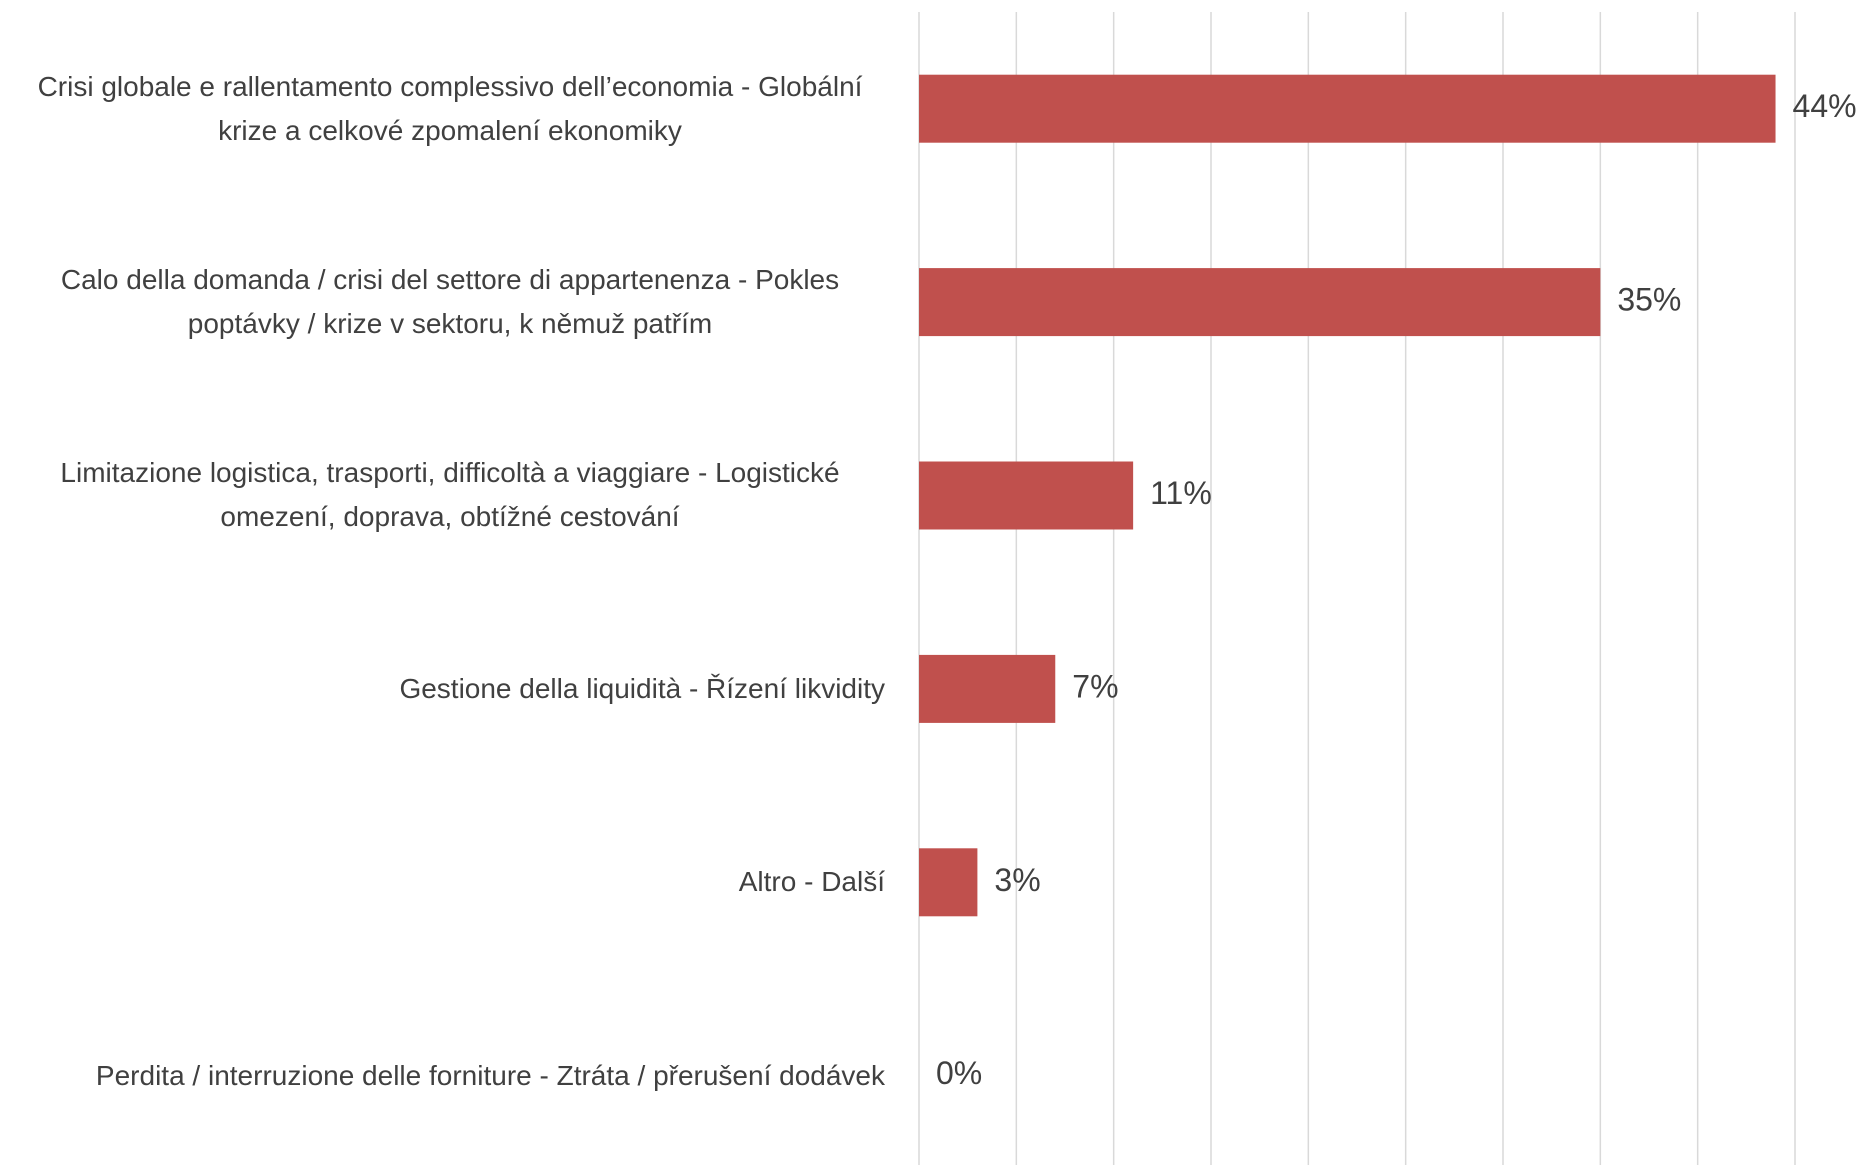 The image size is (1872, 1165). I want to click on value-label: 44%, so click(1825, 106).